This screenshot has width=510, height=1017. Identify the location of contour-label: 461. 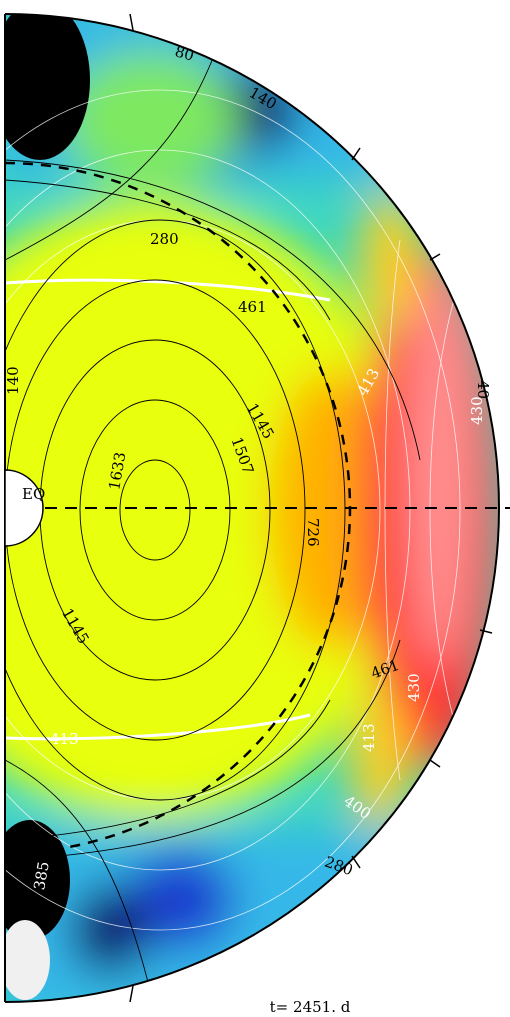
(252, 307).